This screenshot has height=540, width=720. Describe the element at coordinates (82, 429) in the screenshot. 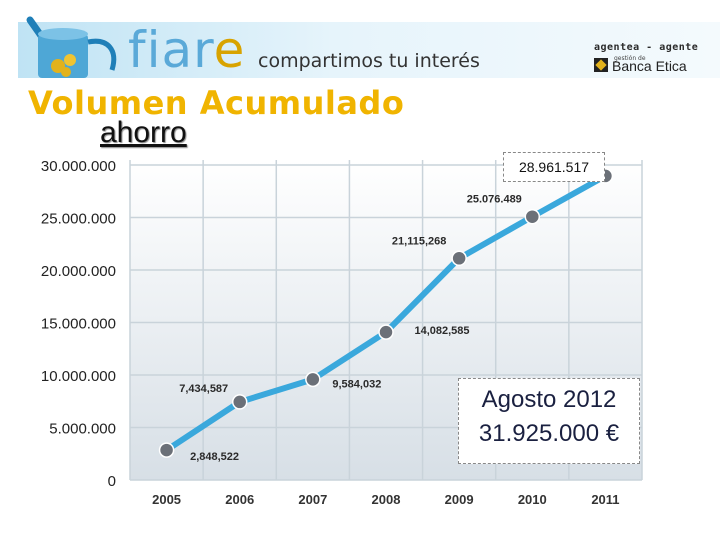

I see `y-tick-label: 5.000.000` at that location.